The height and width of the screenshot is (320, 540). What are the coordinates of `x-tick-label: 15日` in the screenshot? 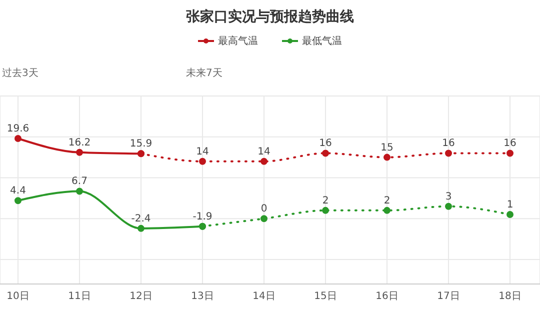 It's located at (325, 296).